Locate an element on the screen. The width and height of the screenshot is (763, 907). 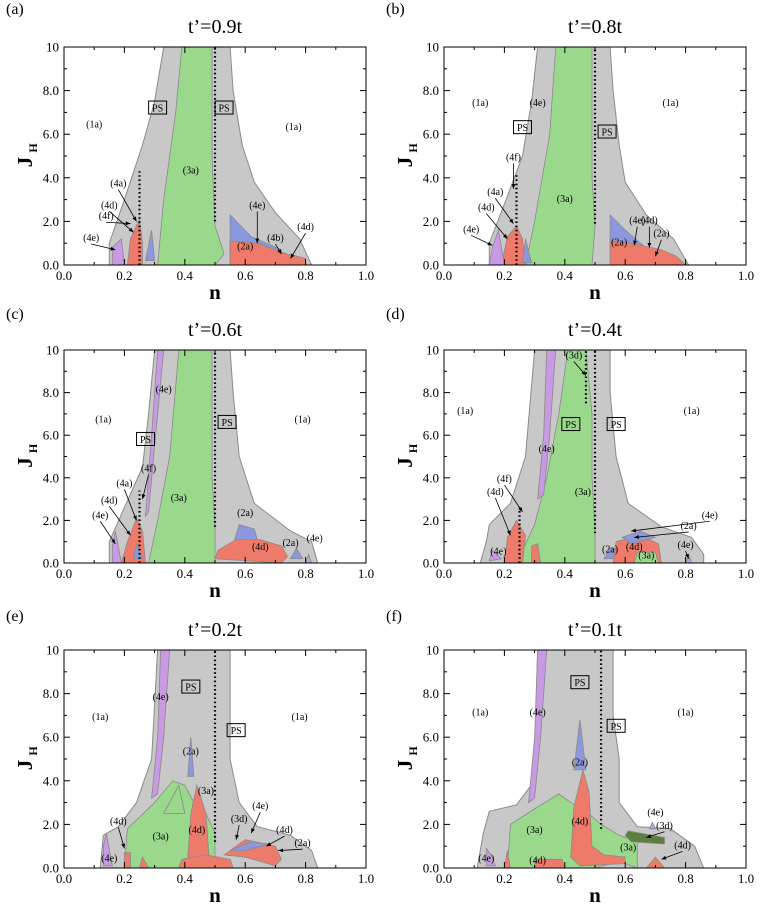
x-tick-label: 0.8 is located at coordinates (305, 275).